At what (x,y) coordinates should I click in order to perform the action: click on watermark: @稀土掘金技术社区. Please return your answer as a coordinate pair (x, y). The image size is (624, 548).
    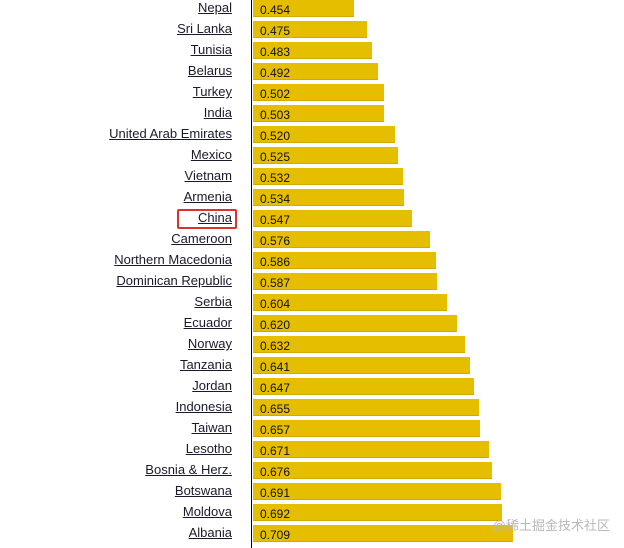
    Looking at the image, I should click on (551, 525).